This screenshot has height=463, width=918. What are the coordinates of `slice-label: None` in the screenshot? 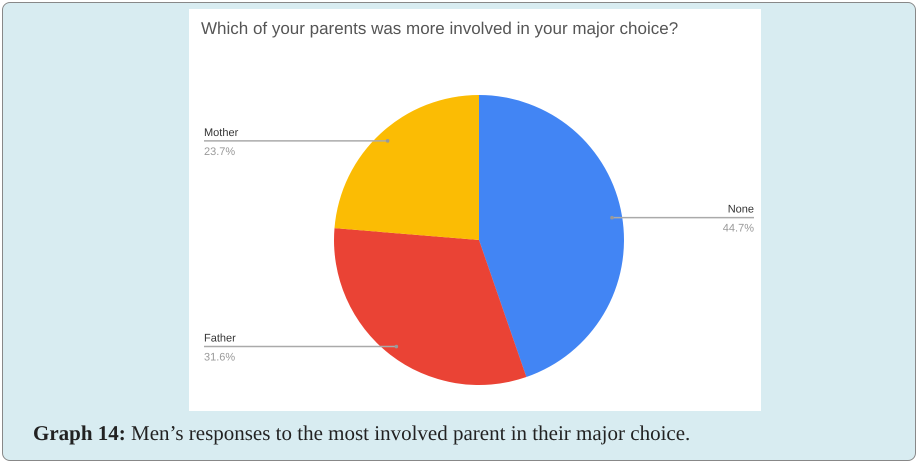 It's located at (741, 210).